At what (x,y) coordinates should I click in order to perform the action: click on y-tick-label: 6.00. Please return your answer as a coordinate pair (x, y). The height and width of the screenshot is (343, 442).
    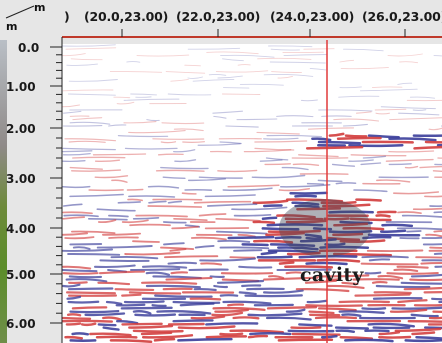
    Looking at the image, I should click on (21, 324).